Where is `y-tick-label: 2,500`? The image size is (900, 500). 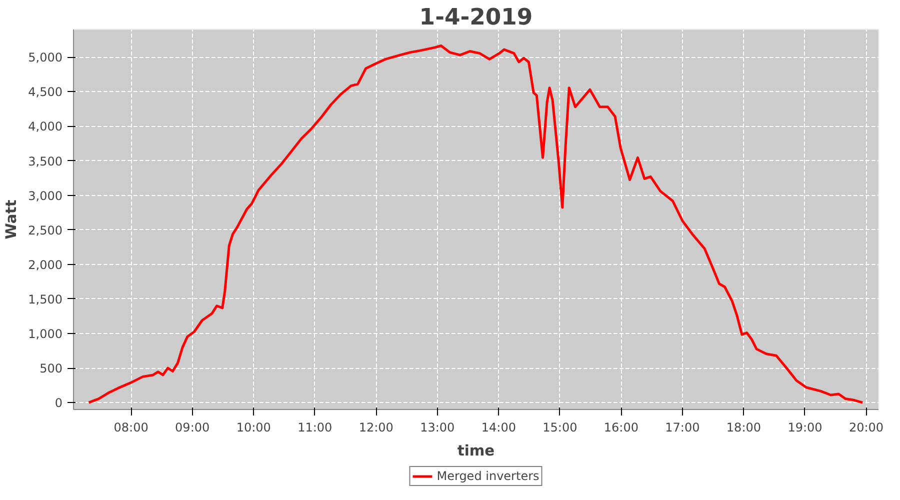
y-tick-label: 2,500 is located at coordinates (45, 230).